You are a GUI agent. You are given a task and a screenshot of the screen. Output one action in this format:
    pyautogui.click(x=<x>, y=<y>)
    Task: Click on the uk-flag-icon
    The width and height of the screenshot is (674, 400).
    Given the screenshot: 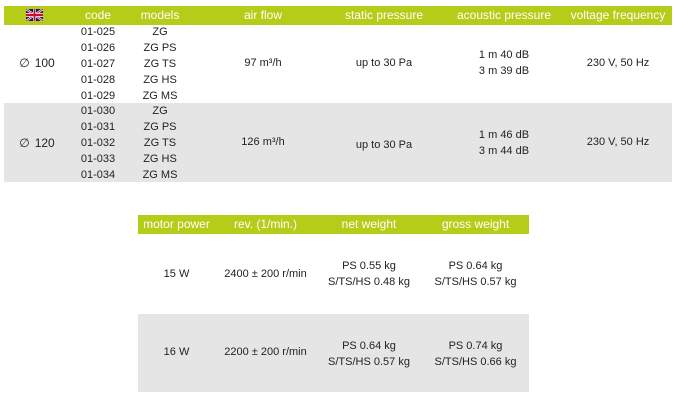 What is the action you would take?
    pyautogui.click(x=34, y=15)
    